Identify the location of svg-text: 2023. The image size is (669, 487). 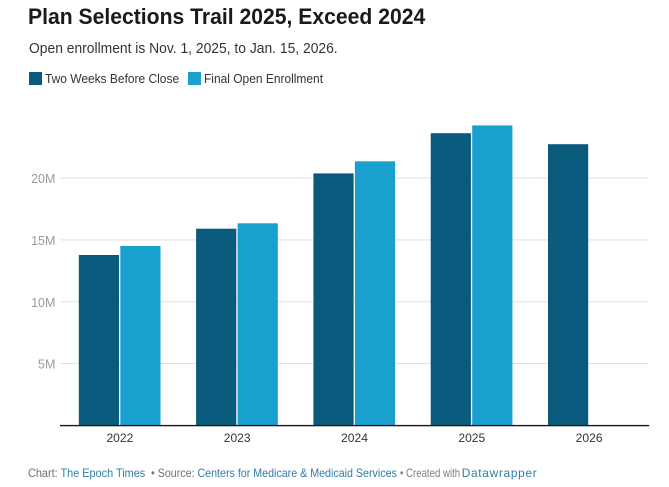
(237, 438).